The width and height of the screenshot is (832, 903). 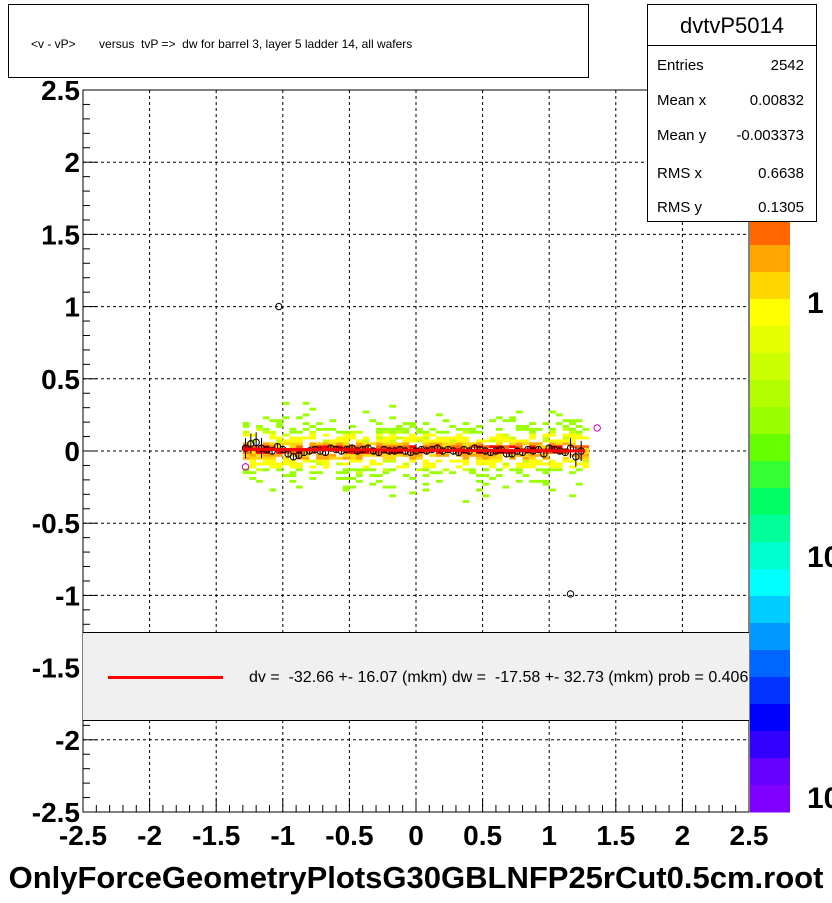 What do you see at coordinates (282, 835) in the screenshot?
I see `x-tick-label: -1` at bounding box center [282, 835].